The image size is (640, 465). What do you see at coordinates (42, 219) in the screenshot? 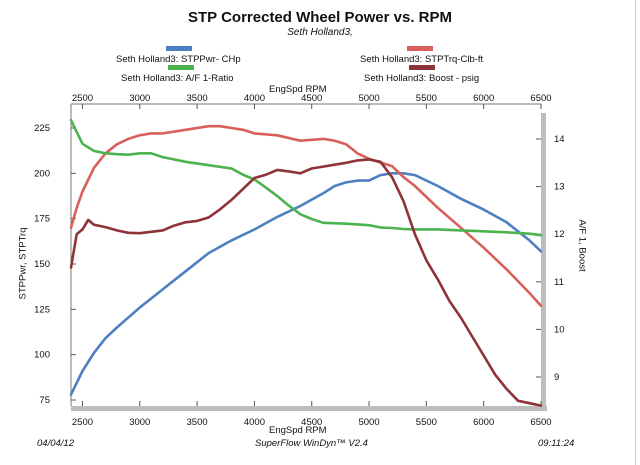
I see `y-left-tick-label: 175` at bounding box center [42, 219].